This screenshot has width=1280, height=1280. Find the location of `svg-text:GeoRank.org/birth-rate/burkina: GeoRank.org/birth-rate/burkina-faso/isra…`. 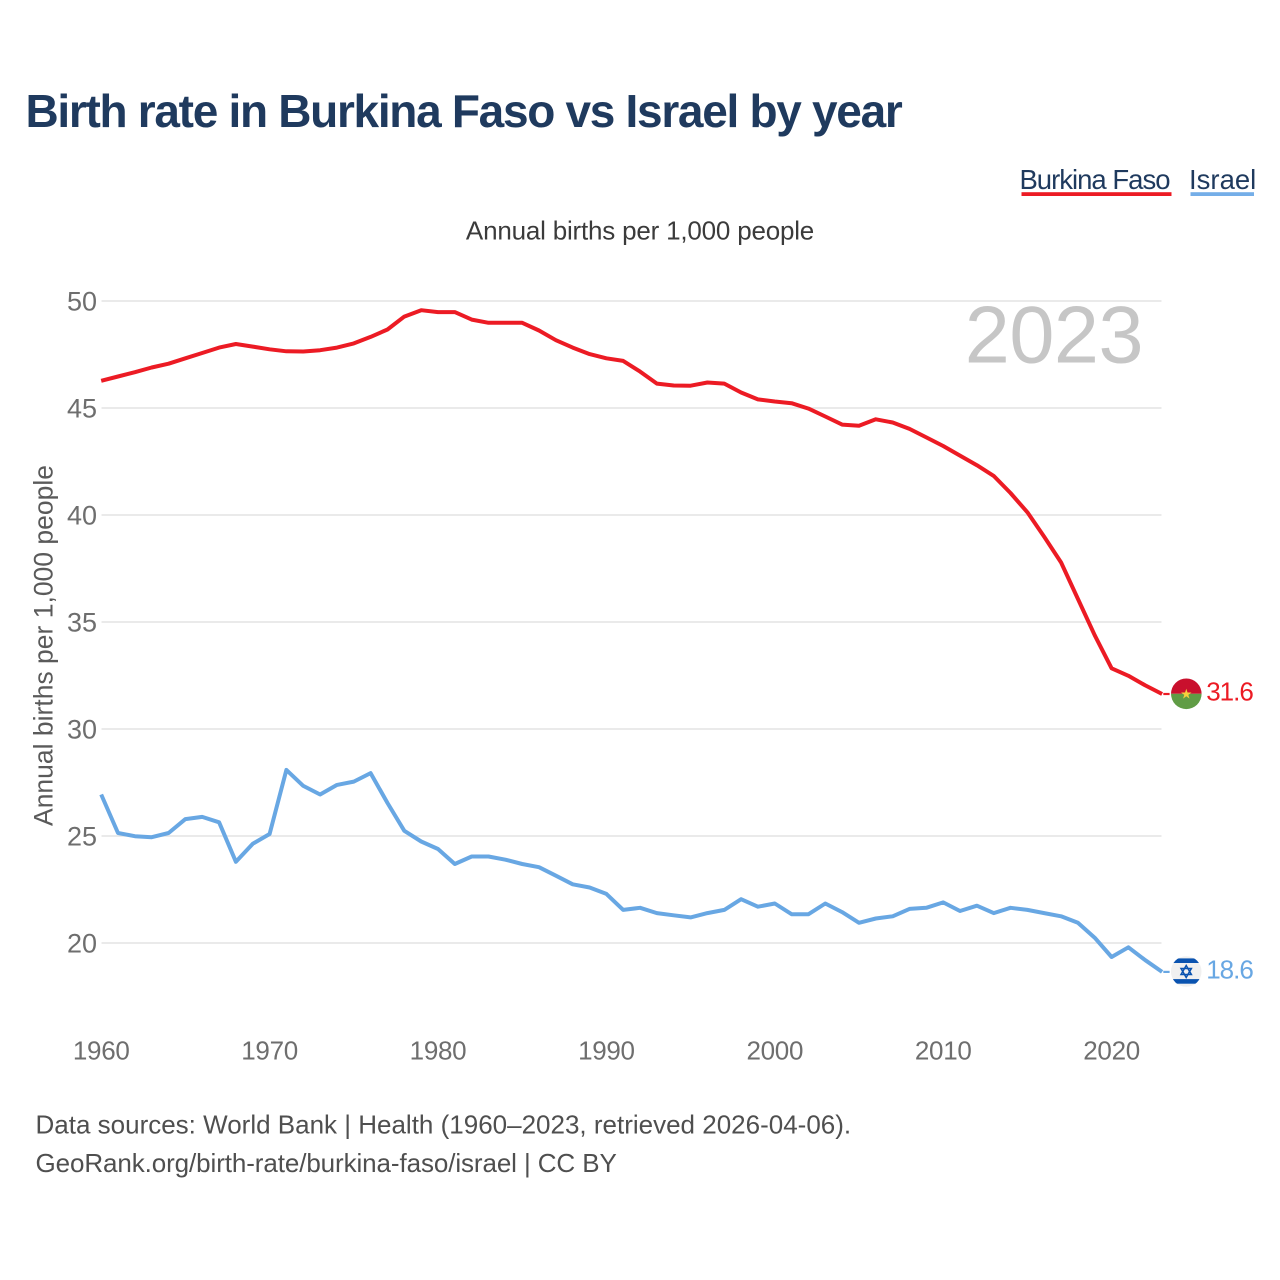

svg-text:GeoRank.org/birth-rate/burkina: GeoRank.org/birth-rate/burkina-faso/isra… is located at coordinates (326, 1163).